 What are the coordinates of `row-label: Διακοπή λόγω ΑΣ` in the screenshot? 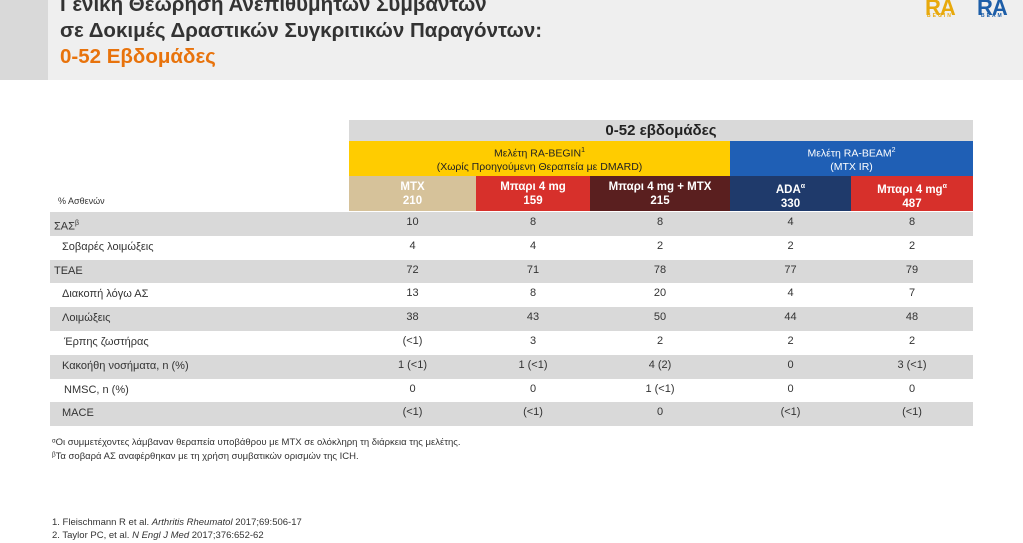 It's located at (105, 294).